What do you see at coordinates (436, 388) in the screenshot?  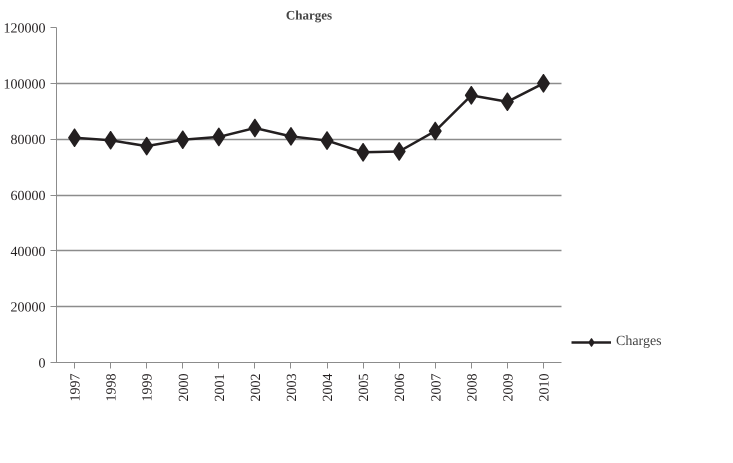 I see `x-tick-label: 2007` at bounding box center [436, 388].